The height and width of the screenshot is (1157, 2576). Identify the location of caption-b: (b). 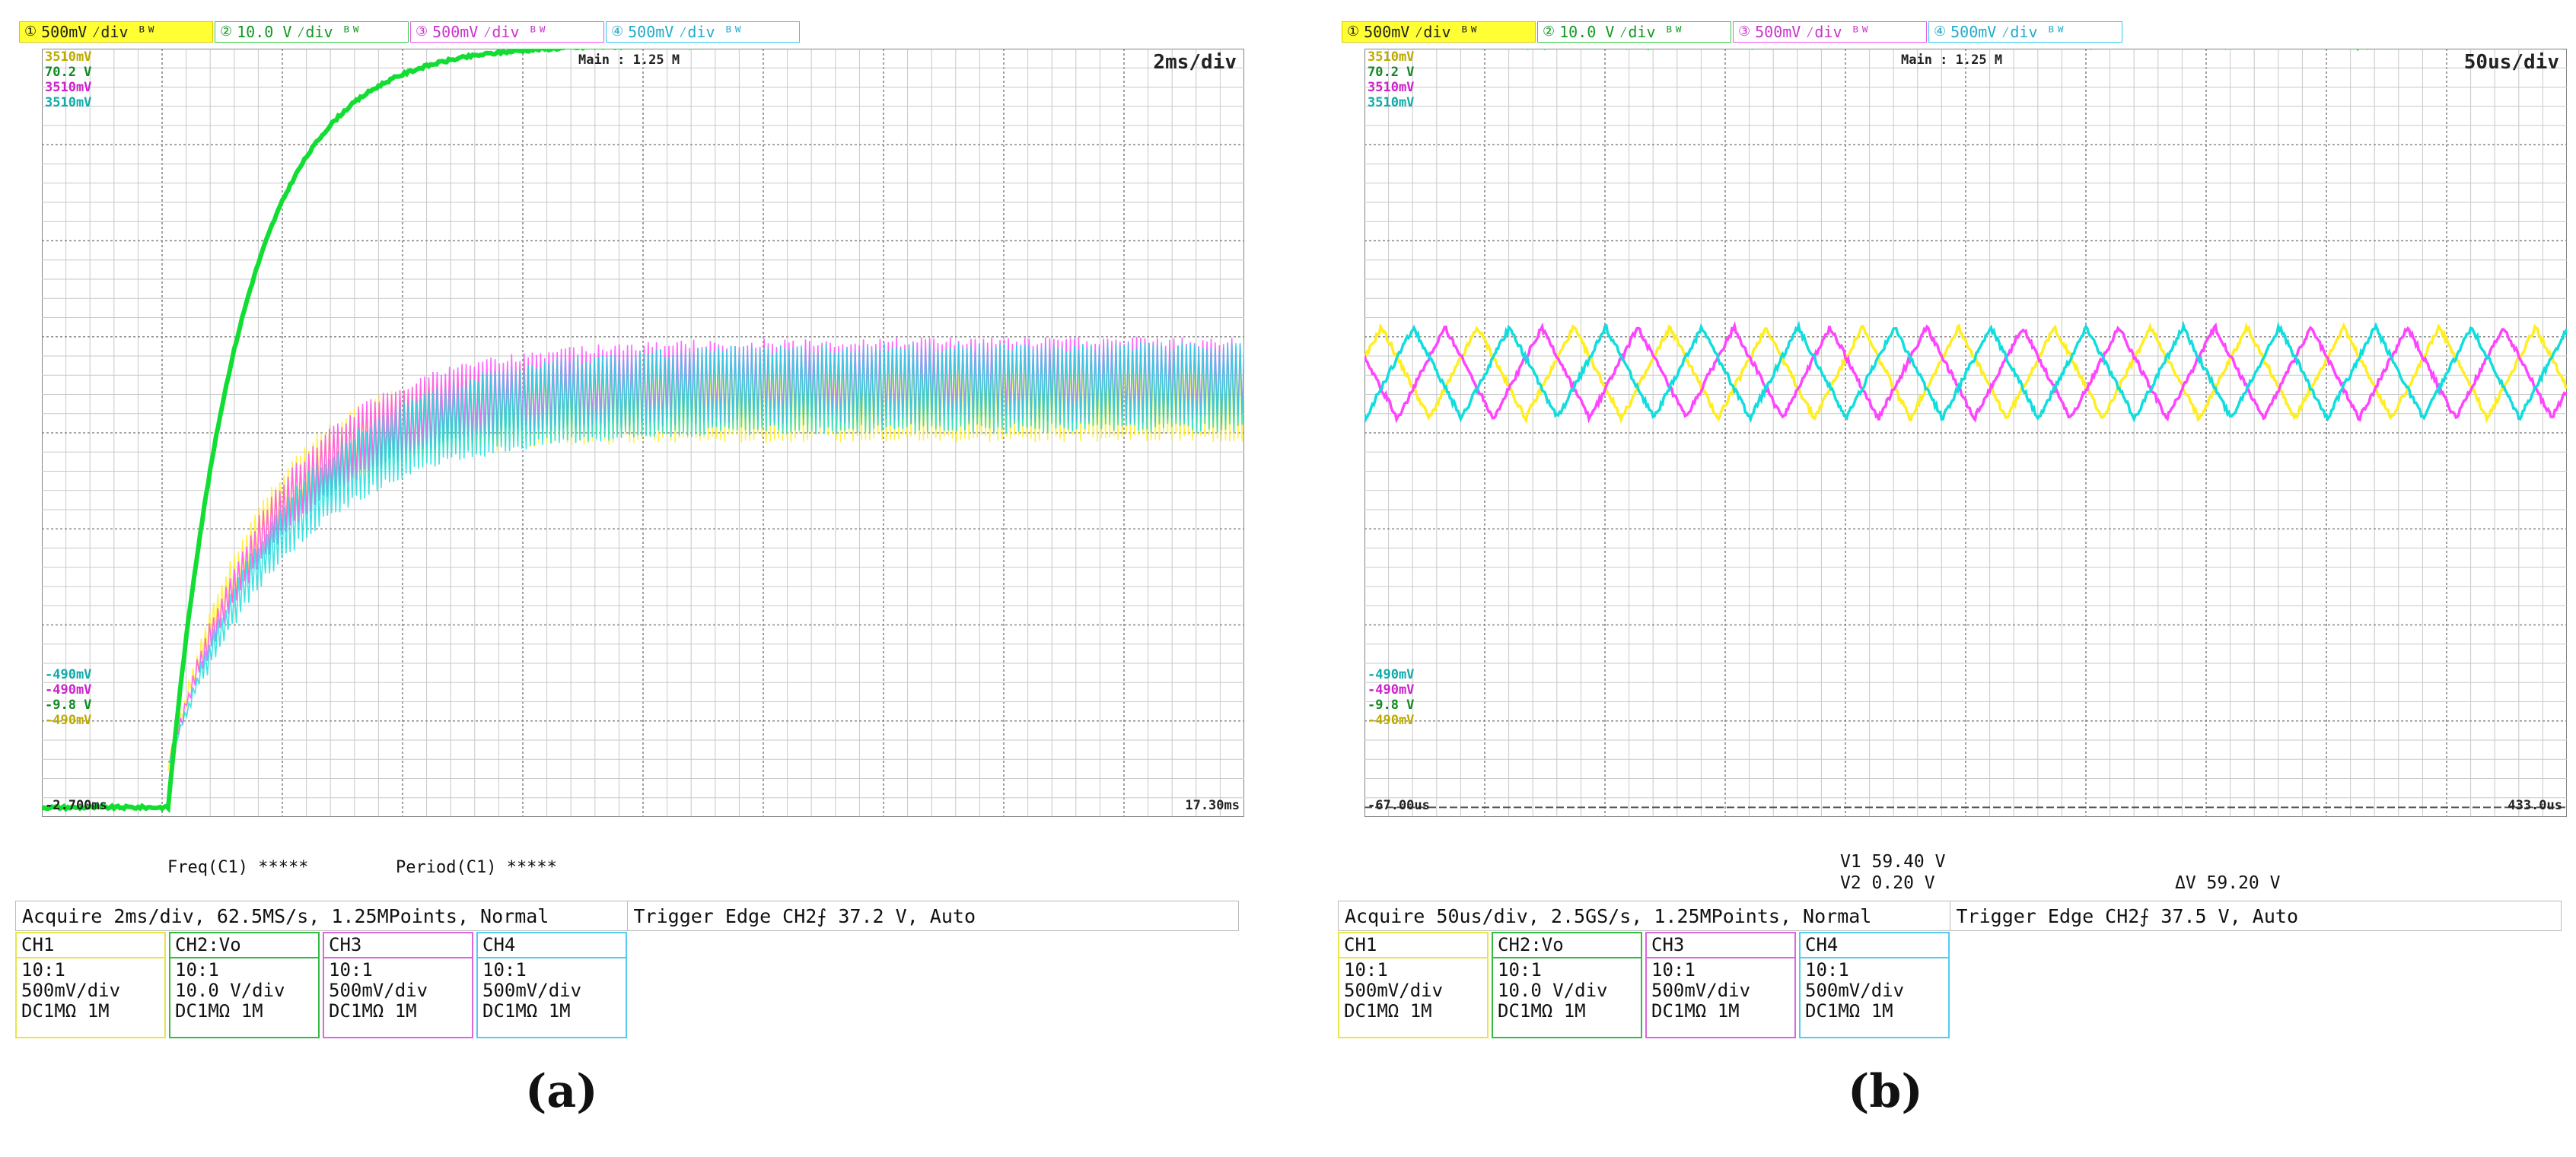
(1885, 1091).